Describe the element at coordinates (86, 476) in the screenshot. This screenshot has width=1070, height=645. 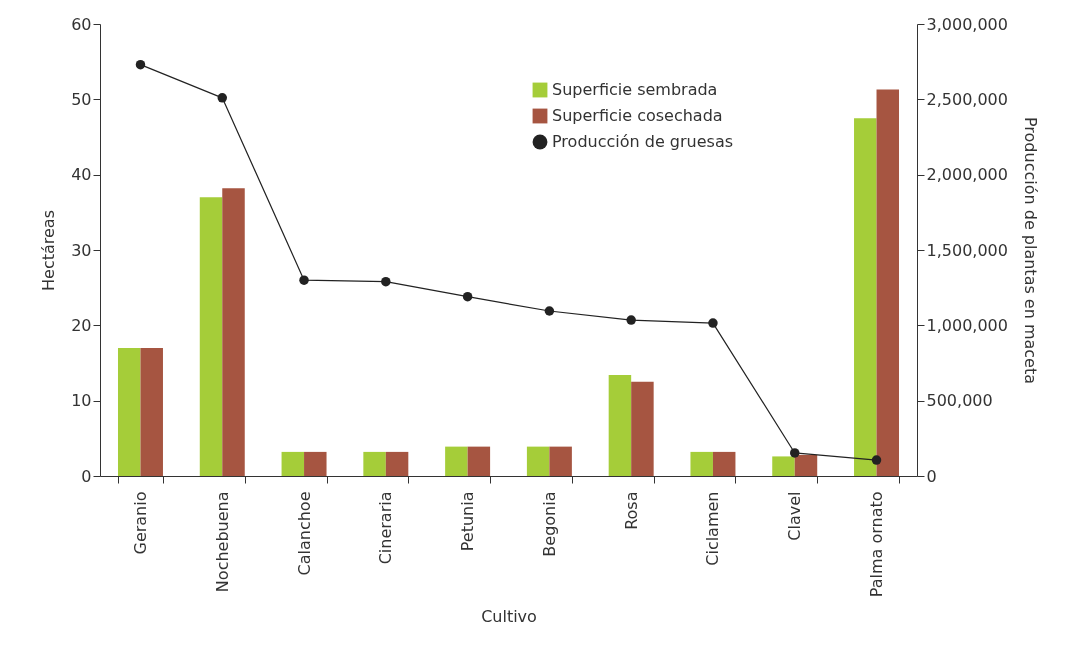
I see `y-tick-label: 0` at that location.